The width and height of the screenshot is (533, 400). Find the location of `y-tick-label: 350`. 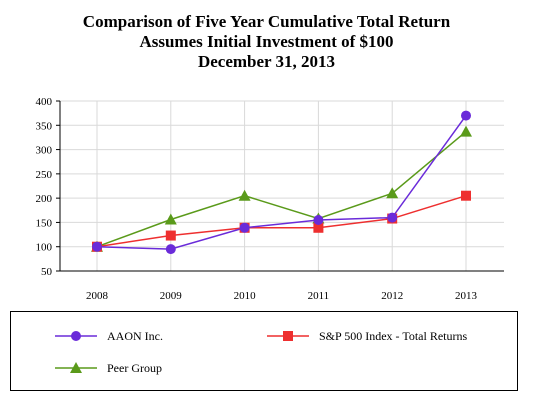

y-tick-label: 350 is located at coordinates (44, 126).